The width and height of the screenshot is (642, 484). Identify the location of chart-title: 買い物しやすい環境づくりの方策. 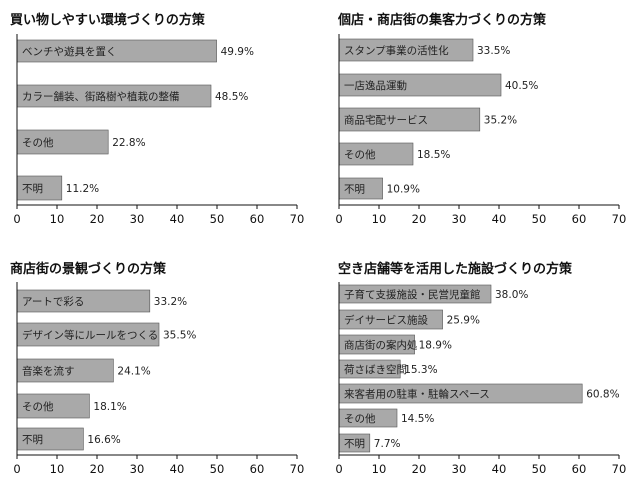
(108, 20).